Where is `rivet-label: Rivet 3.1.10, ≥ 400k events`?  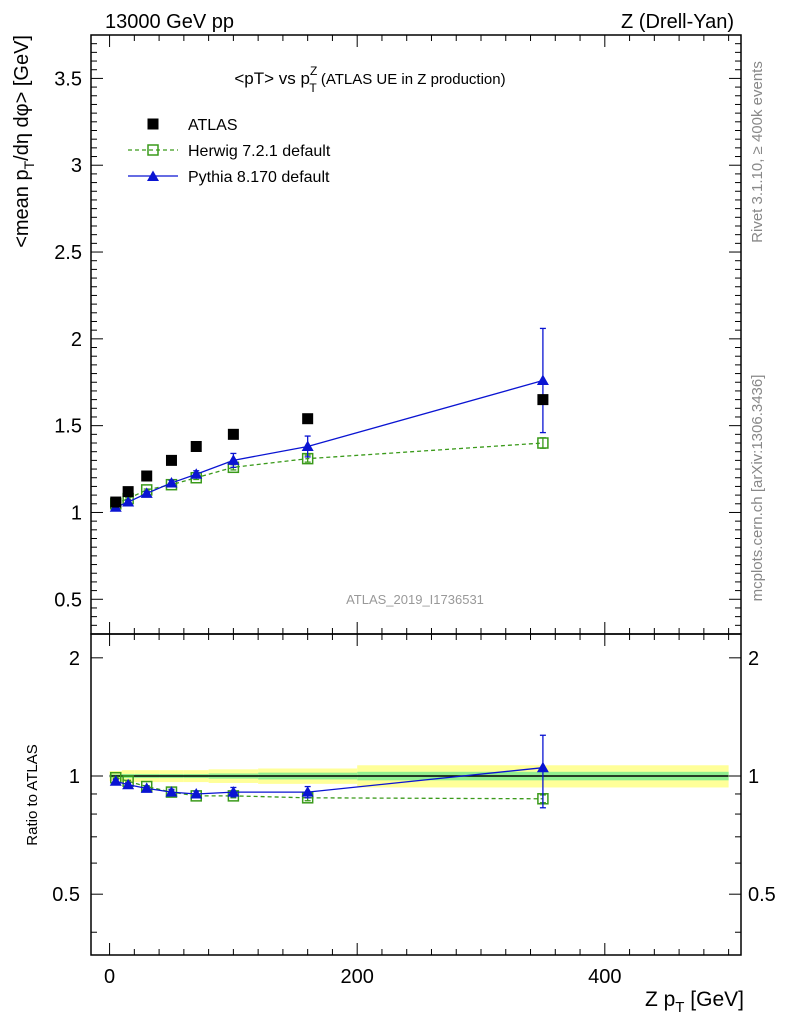 rivet-label: Rivet 3.1.10, ≥ 400k events is located at coordinates (757, 152).